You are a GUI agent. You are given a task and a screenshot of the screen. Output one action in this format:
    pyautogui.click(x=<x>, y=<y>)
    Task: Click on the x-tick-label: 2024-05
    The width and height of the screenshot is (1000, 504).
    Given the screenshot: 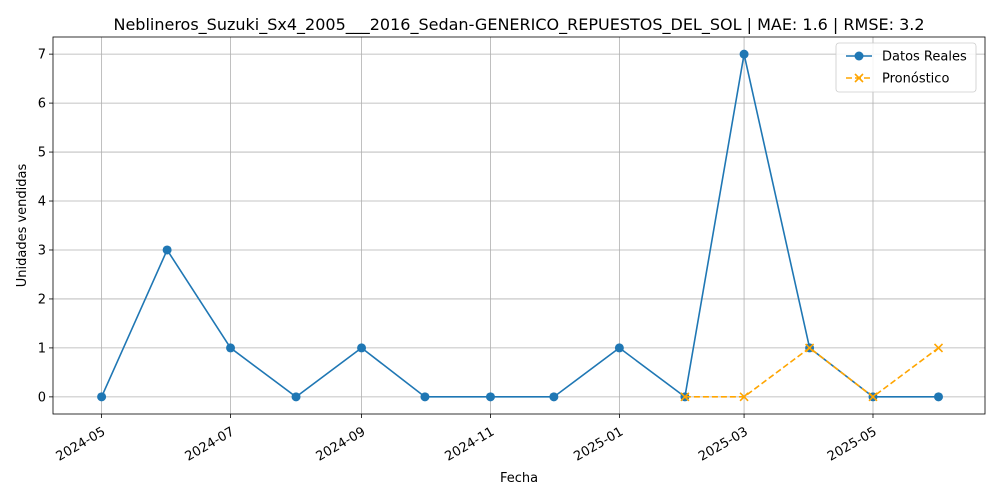 What is the action you would take?
    pyautogui.click(x=81, y=444)
    